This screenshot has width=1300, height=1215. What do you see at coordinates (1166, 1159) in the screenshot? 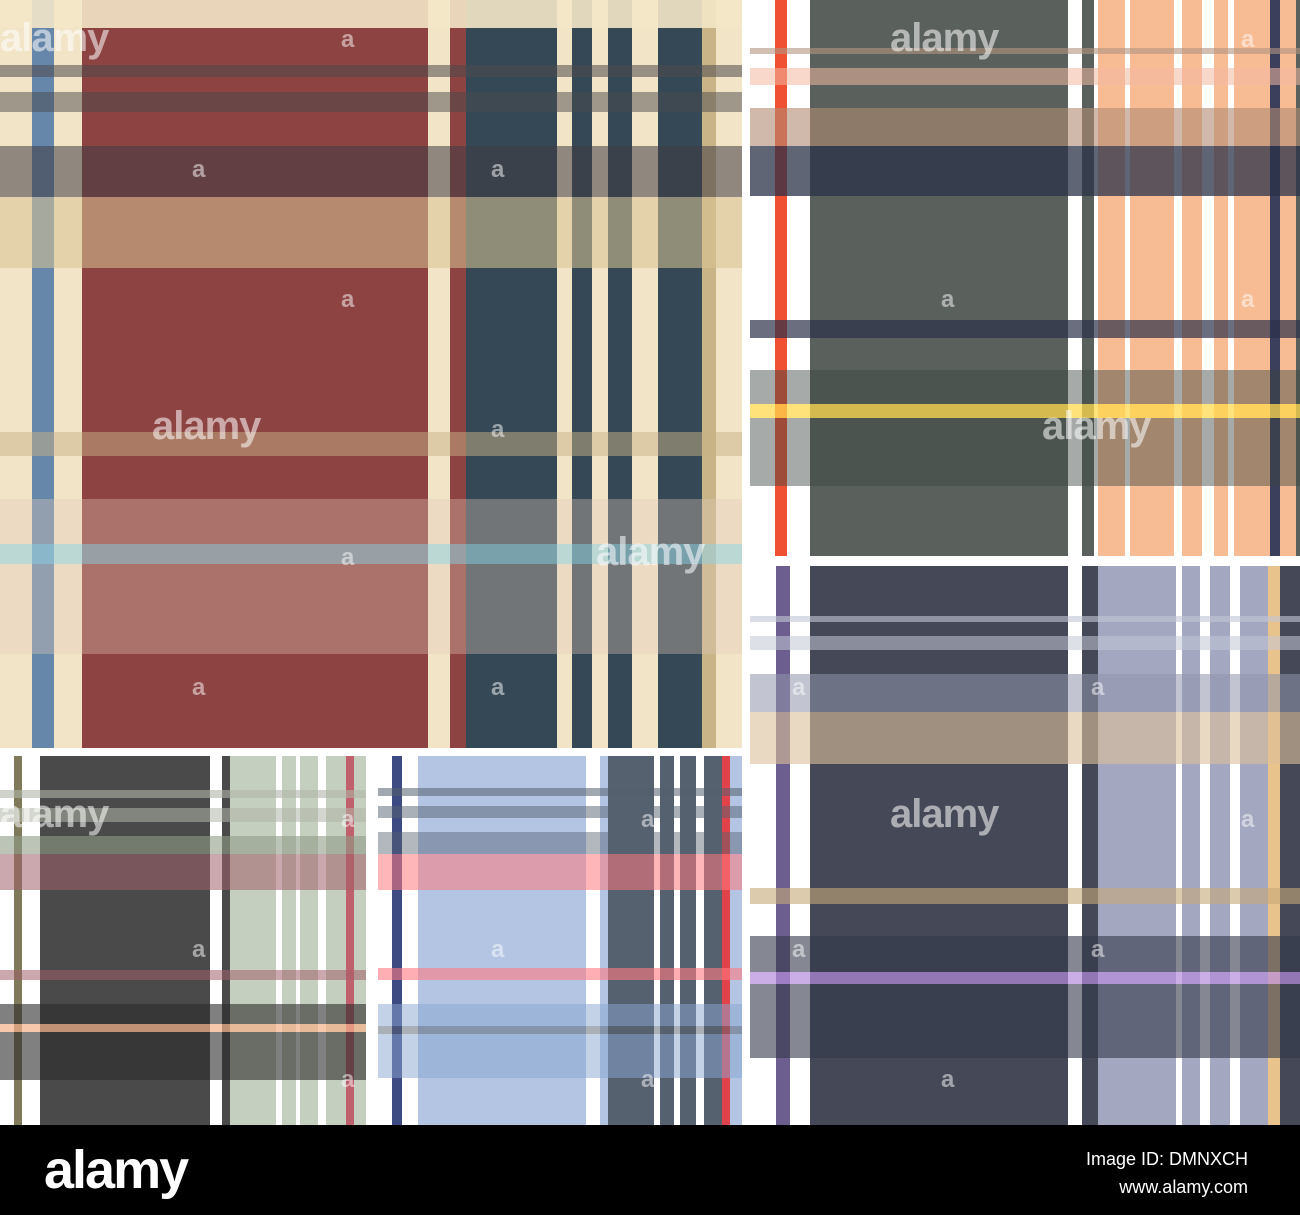
I see `image-id-label: Image ID: DMNXCH` at bounding box center [1166, 1159].